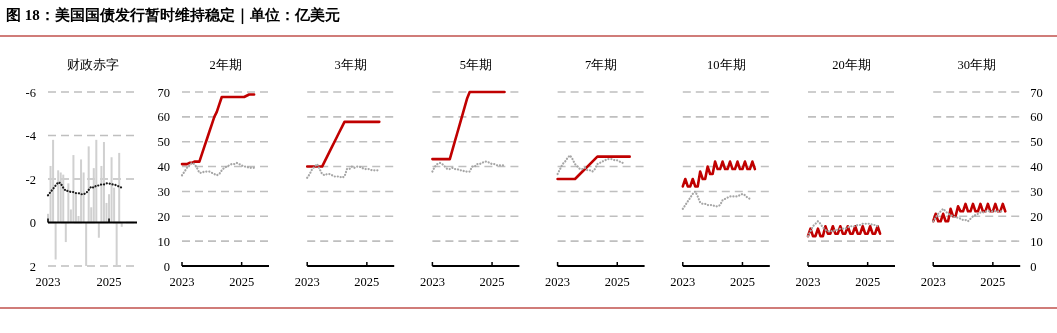 Image resolution: width=1057 pixels, height=333 pixels. What do you see at coordinates (173, 15) in the screenshot?
I see `text: 图 18：美国国债发行暂时维持稳定｜单位：亿美元` at bounding box center [173, 15].